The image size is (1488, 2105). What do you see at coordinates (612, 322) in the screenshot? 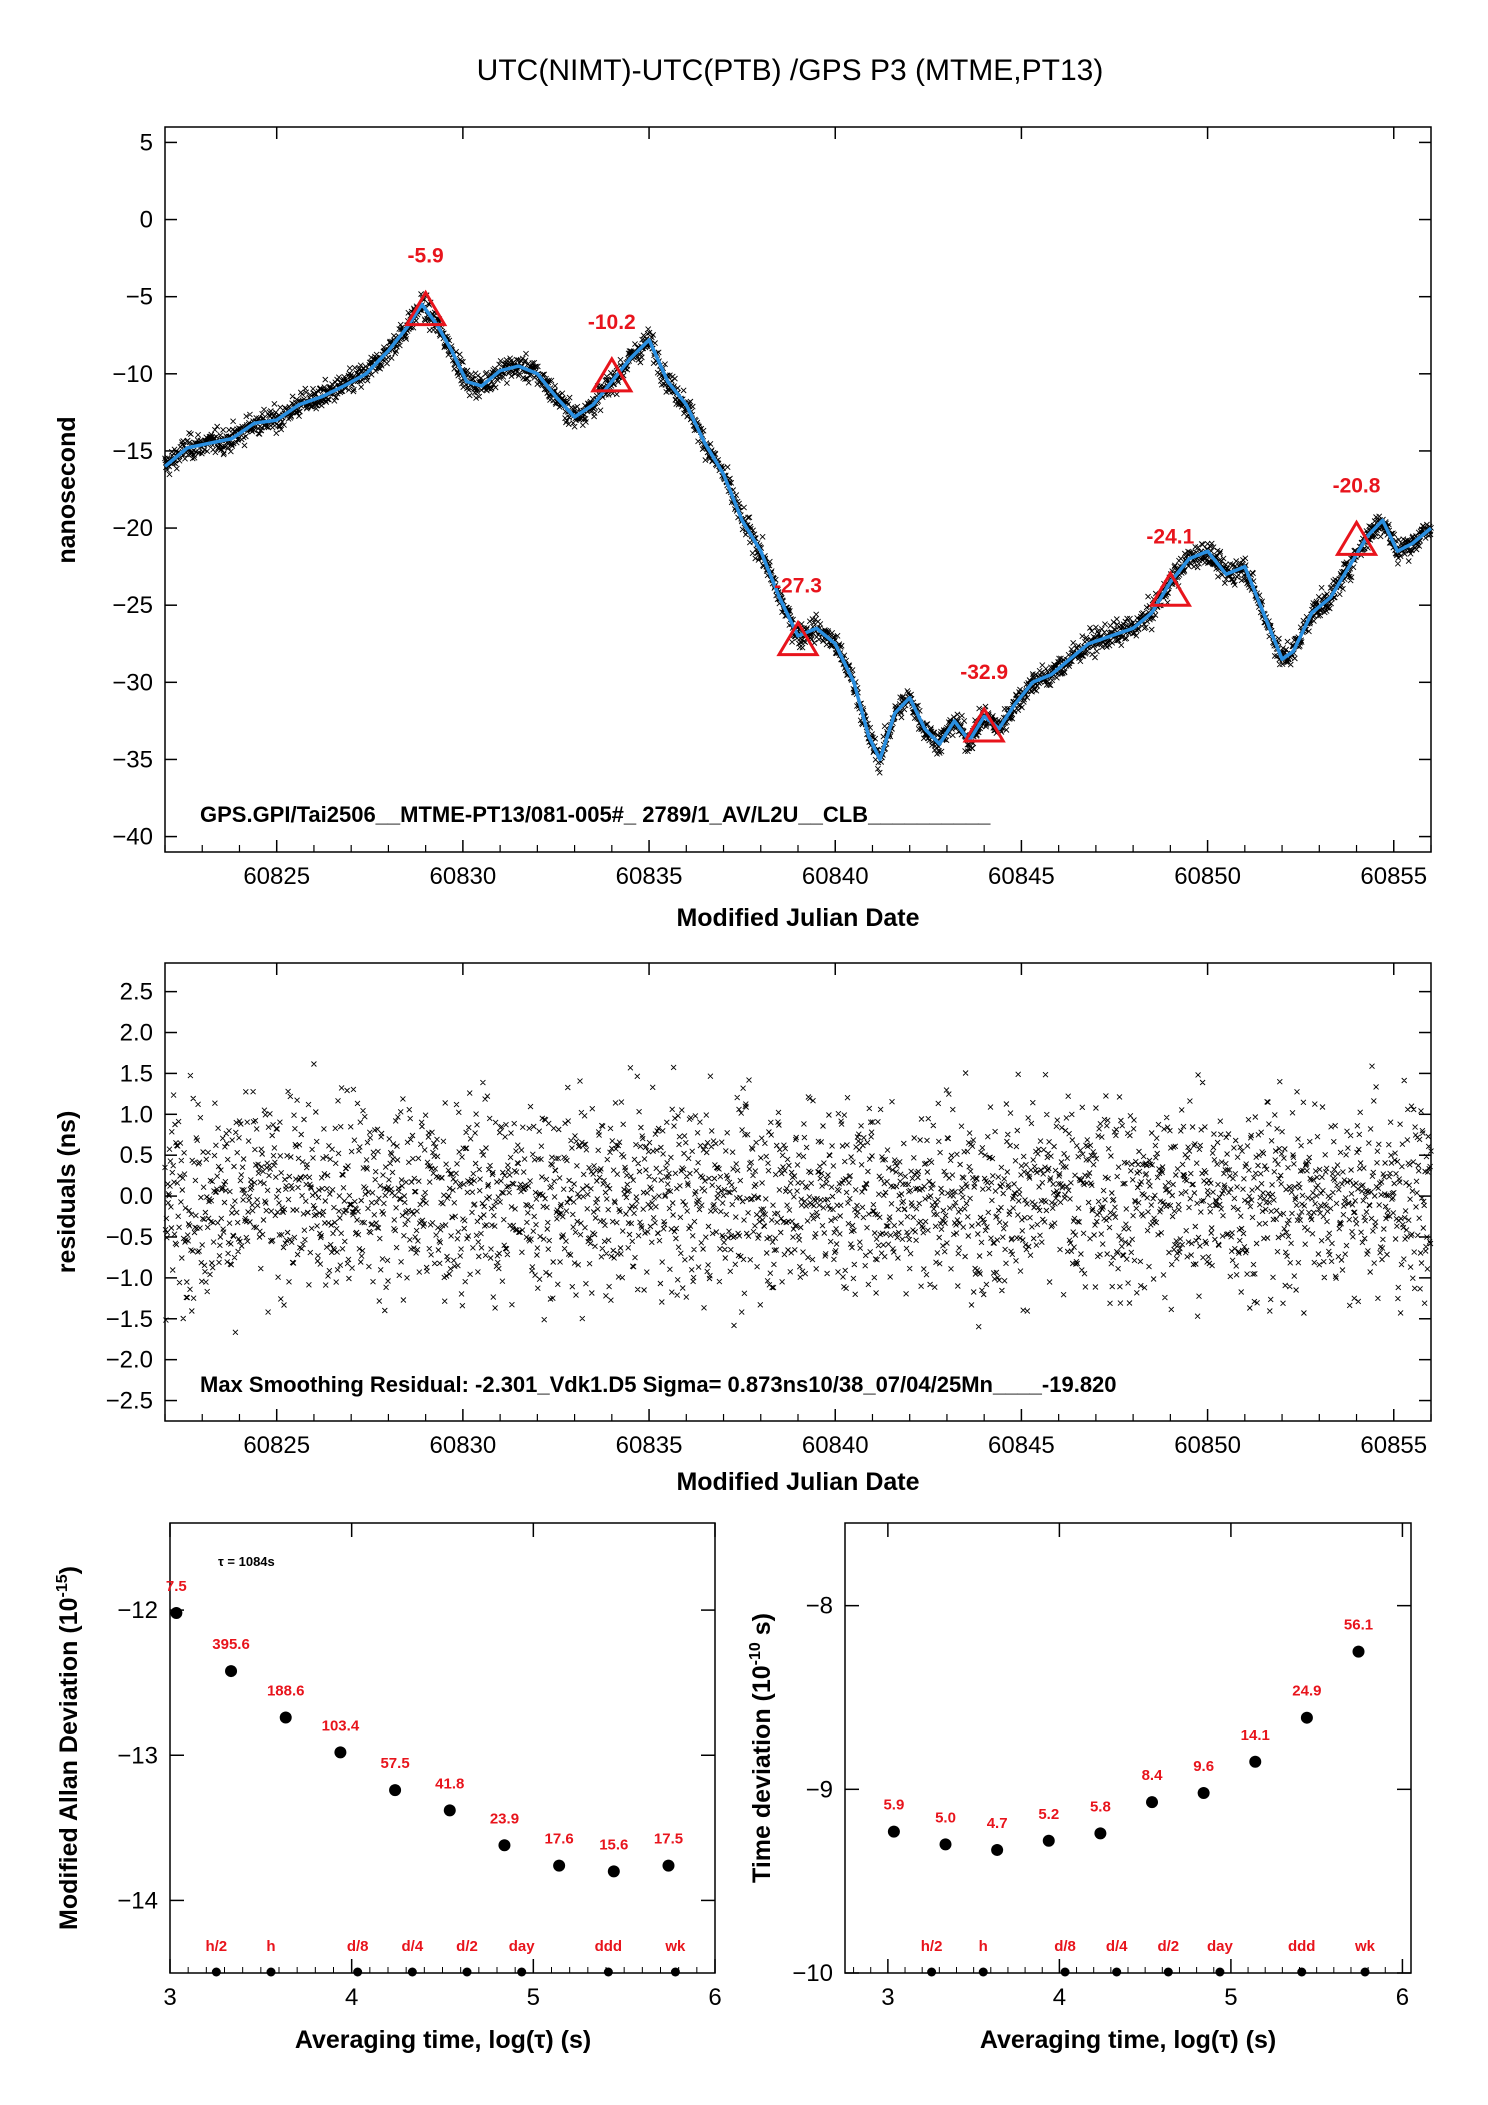
I see `top-marker-label: -10.2` at bounding box center [612, 322].